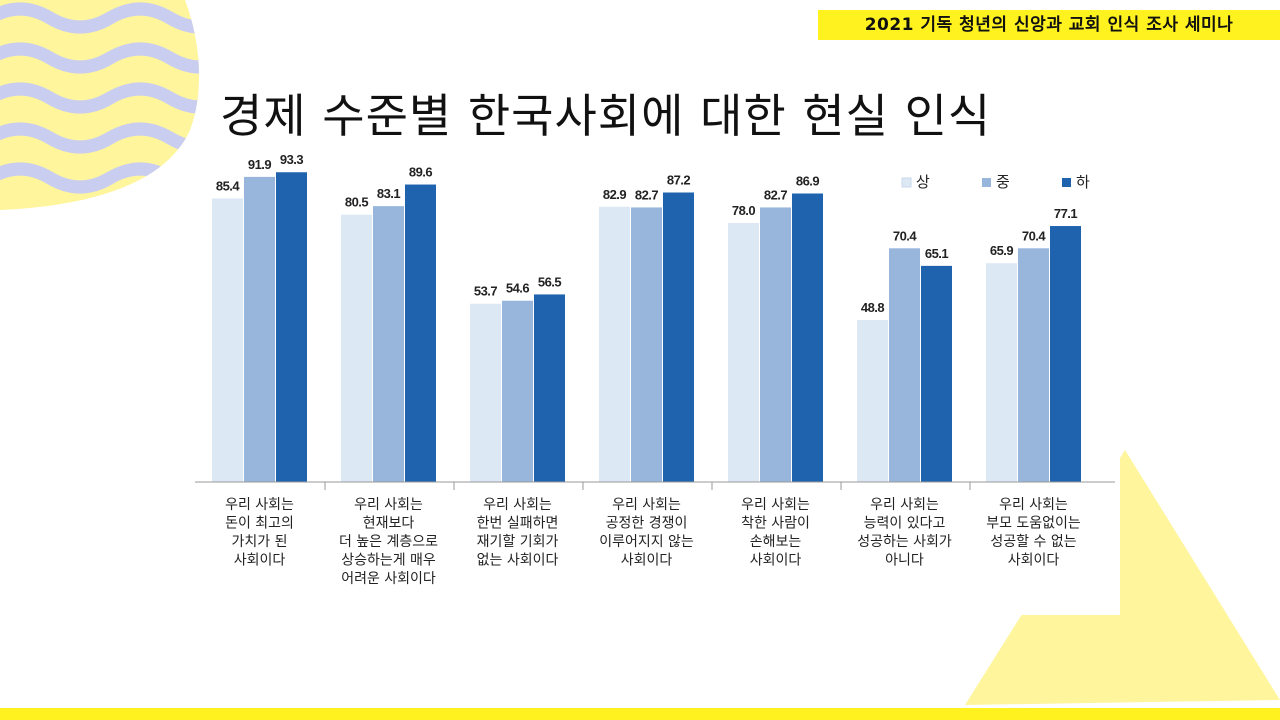 The height and width of the screenshot is (720, 1280). Describe the element at coordinates (614, 344) in the screenshot. I see `bar-상-4` at that location.